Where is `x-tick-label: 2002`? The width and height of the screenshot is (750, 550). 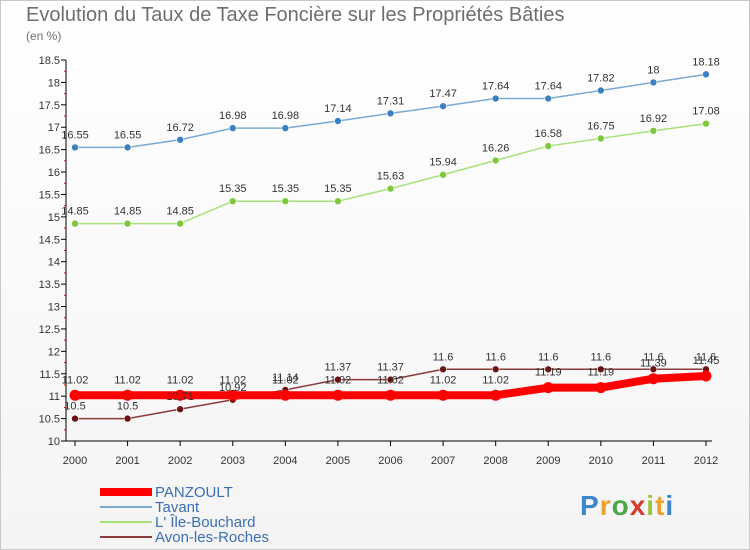 x-tick-label: 2002 is located at coordinates (180, 461).